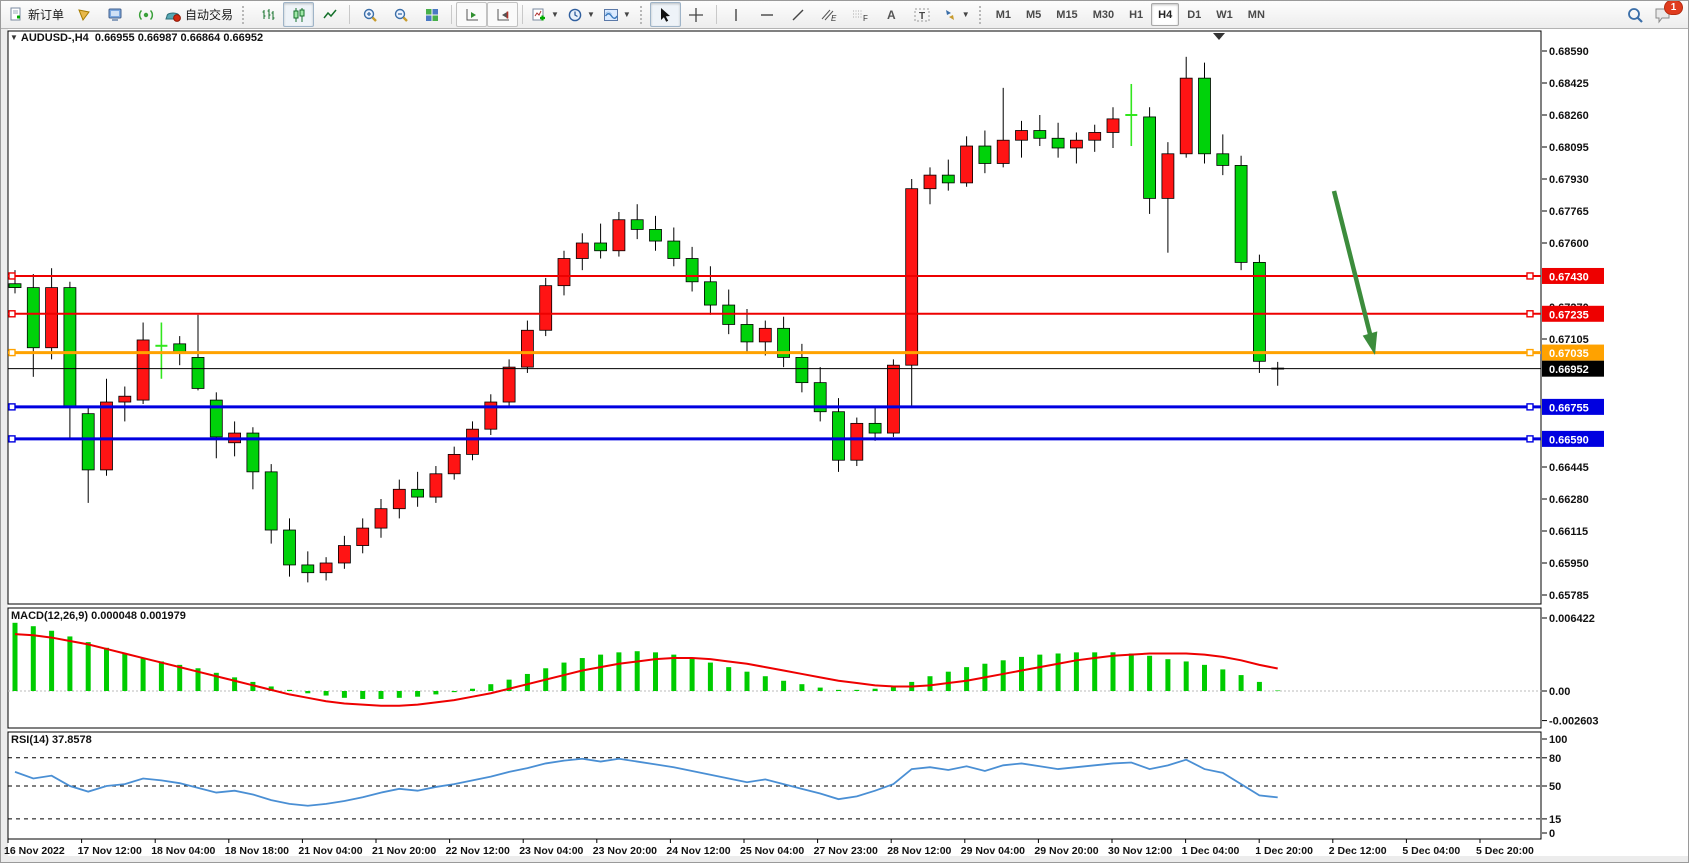 The image size is (1689, 863). Describe the element at coordinates (183, 851) in the screenshot. I see `date-axis-label: 18 Nov 04:00` at that location.